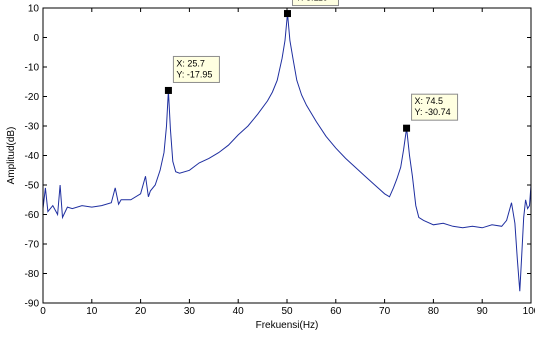 This screenshot has width=535, height=340. What do you see at coordinates (287, 325) in the screenshot?
I see `x-axis-label: Frekuensi(Hz)` at bounding box center [287, 325].